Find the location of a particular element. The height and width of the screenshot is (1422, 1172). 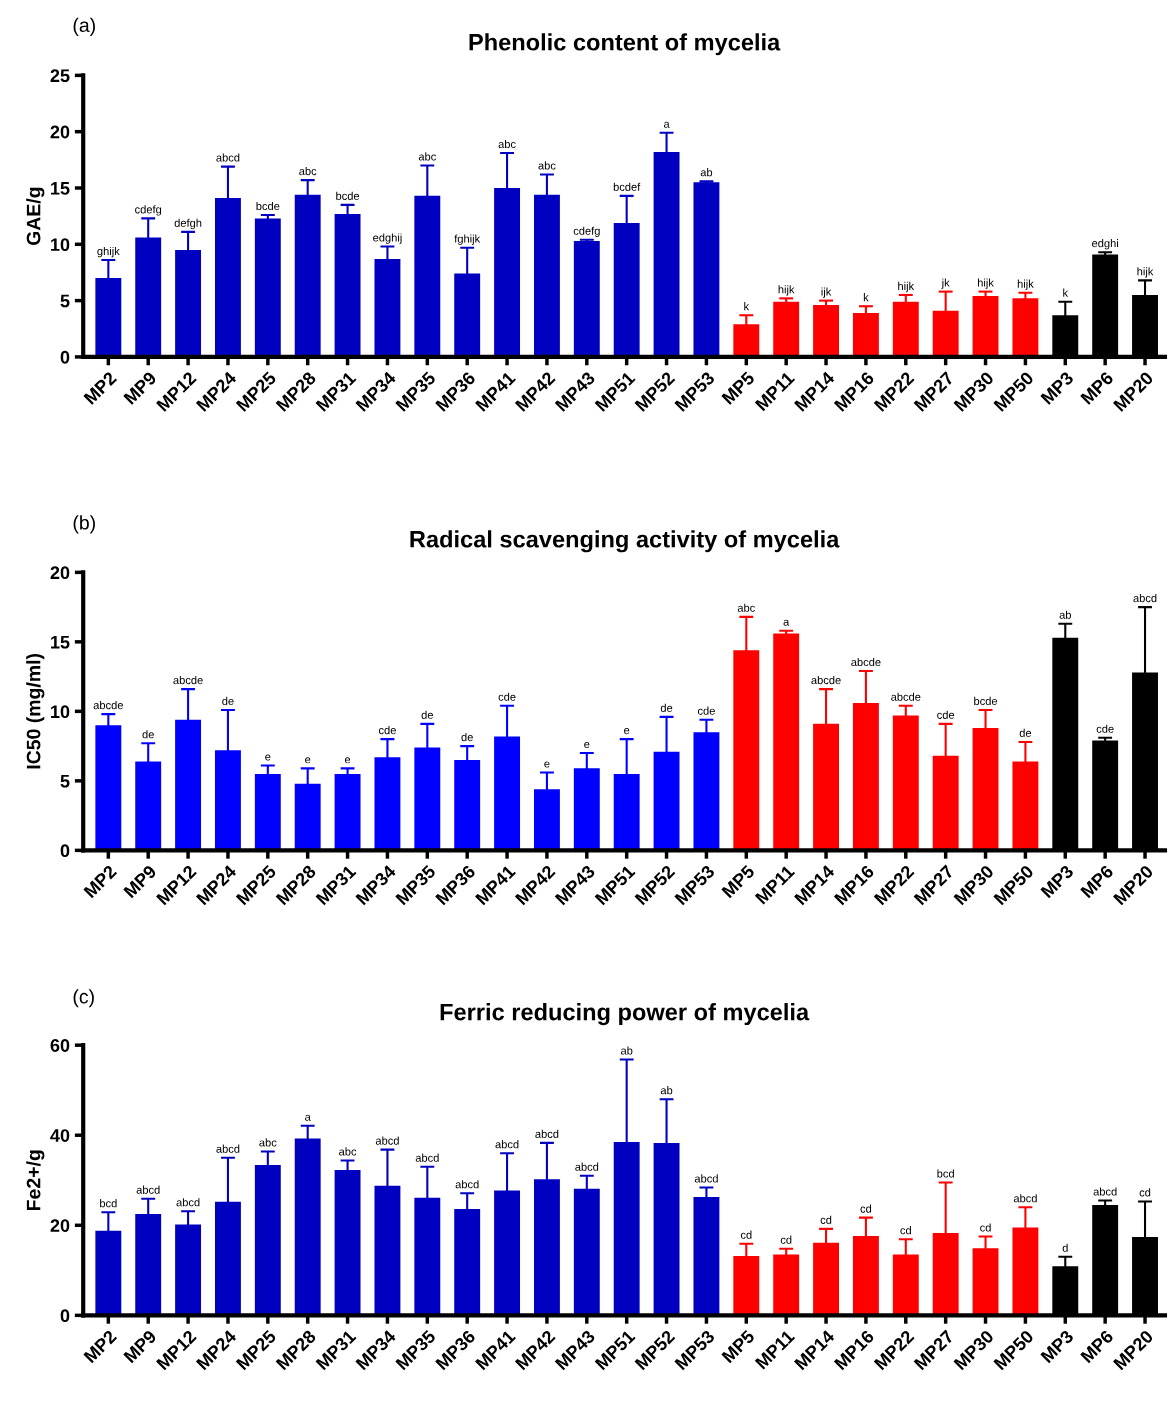

y-axis-title: IC50 (mg/ml) is located at coordinates (35, 711).